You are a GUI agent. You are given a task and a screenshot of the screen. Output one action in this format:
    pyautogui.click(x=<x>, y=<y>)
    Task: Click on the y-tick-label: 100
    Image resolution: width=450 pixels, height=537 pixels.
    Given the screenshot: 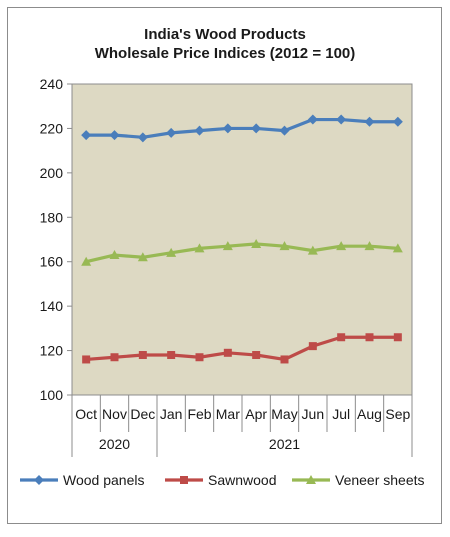 What is the action you would take?
    pyautogui.click(x=52, y=395)
    